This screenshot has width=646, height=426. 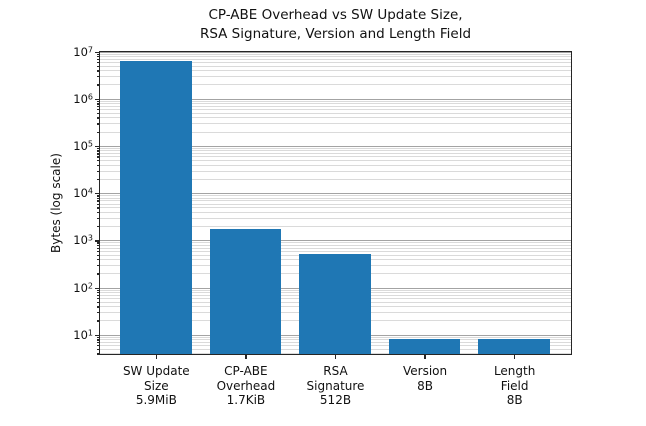 I want to click on bar-cp-abe-overhead, so click(x=245, y=291).